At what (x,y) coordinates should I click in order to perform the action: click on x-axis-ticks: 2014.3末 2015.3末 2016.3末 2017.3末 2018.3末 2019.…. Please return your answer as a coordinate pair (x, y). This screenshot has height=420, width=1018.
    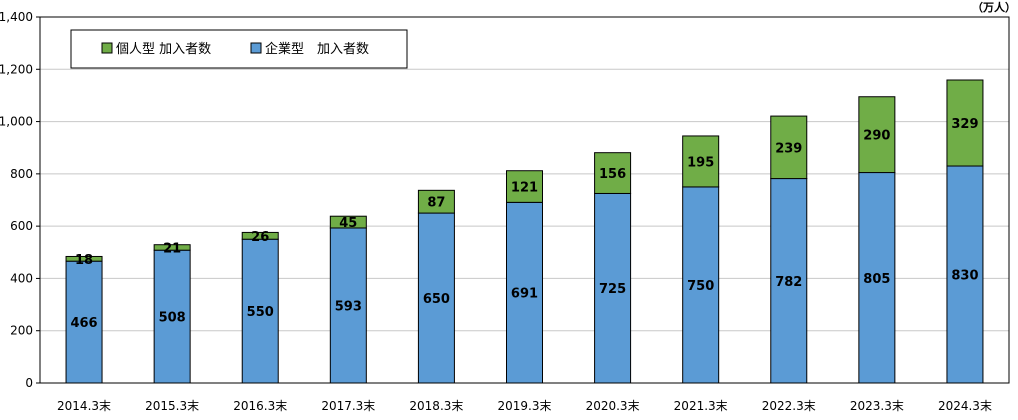
    Looking at the image, I should click on (524, 406).